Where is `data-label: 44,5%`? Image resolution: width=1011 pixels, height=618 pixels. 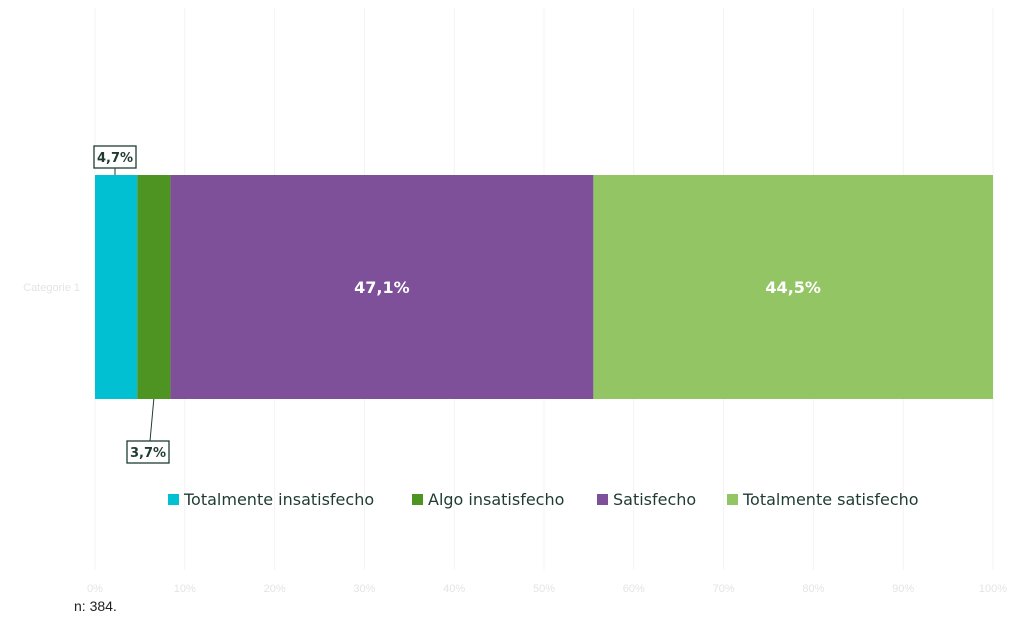 data-label: 44,5% is located at coordinates (793, 287).